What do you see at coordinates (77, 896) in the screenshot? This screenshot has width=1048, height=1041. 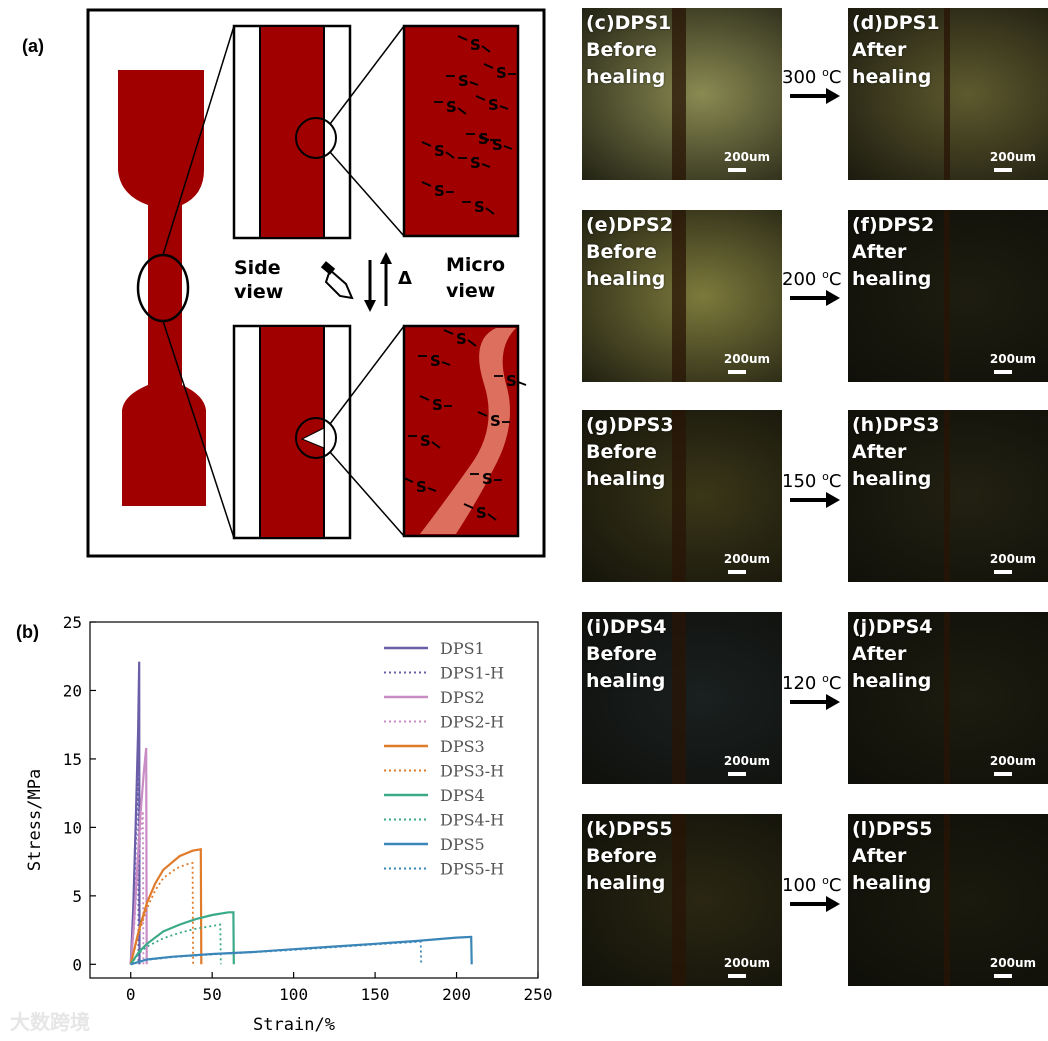 I see `y-tick-label: 5` at bounding box center [77, 896].